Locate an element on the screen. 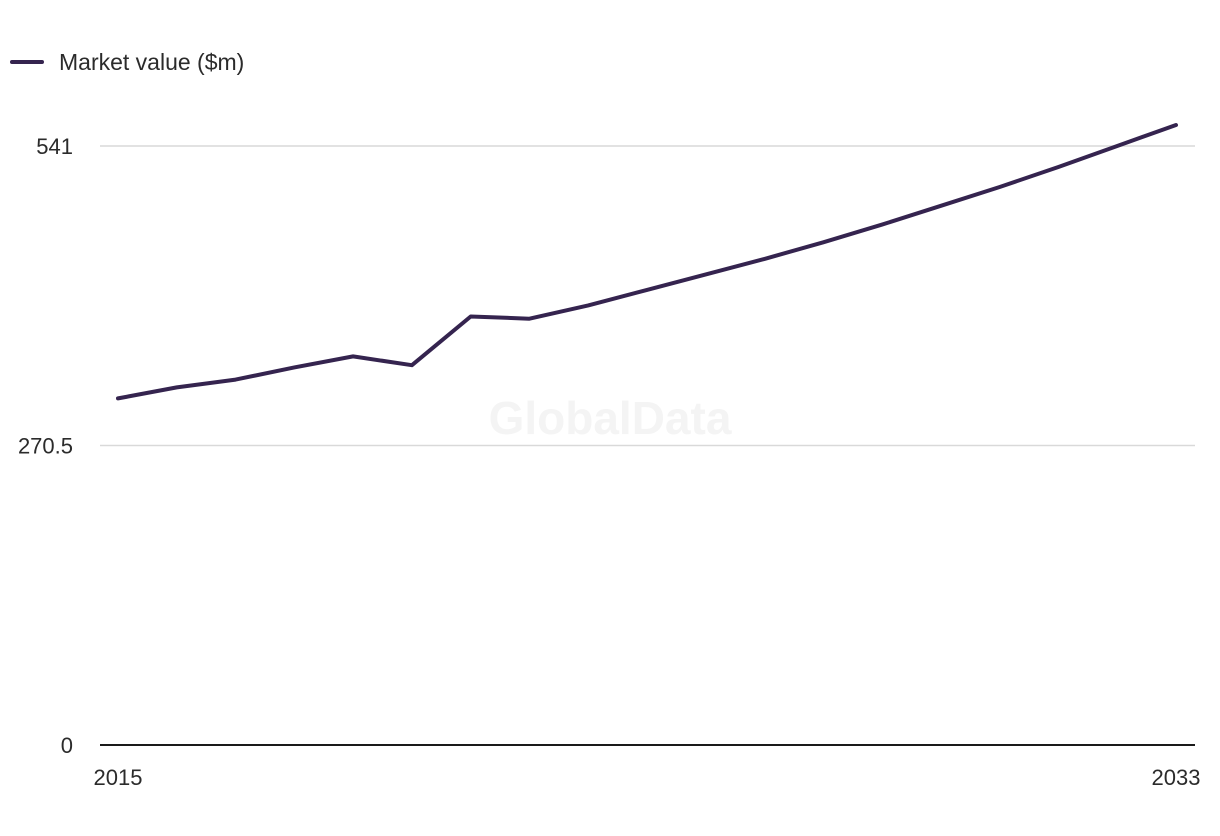 This screenshot has height=836, width=1220. x-tick-label: 2033 is located at coordinates (1176, 777).